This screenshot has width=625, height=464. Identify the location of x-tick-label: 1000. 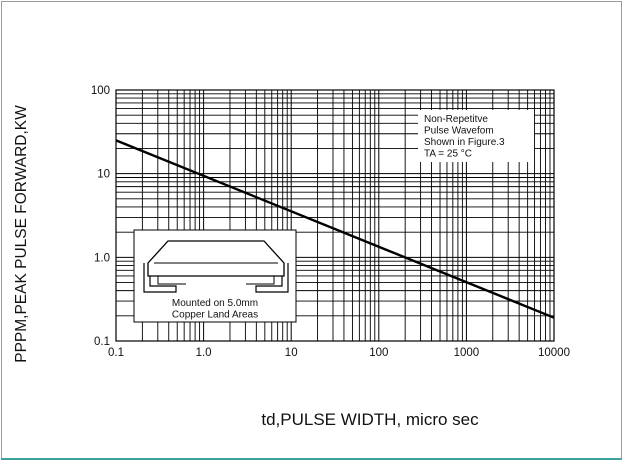
(467, 353).